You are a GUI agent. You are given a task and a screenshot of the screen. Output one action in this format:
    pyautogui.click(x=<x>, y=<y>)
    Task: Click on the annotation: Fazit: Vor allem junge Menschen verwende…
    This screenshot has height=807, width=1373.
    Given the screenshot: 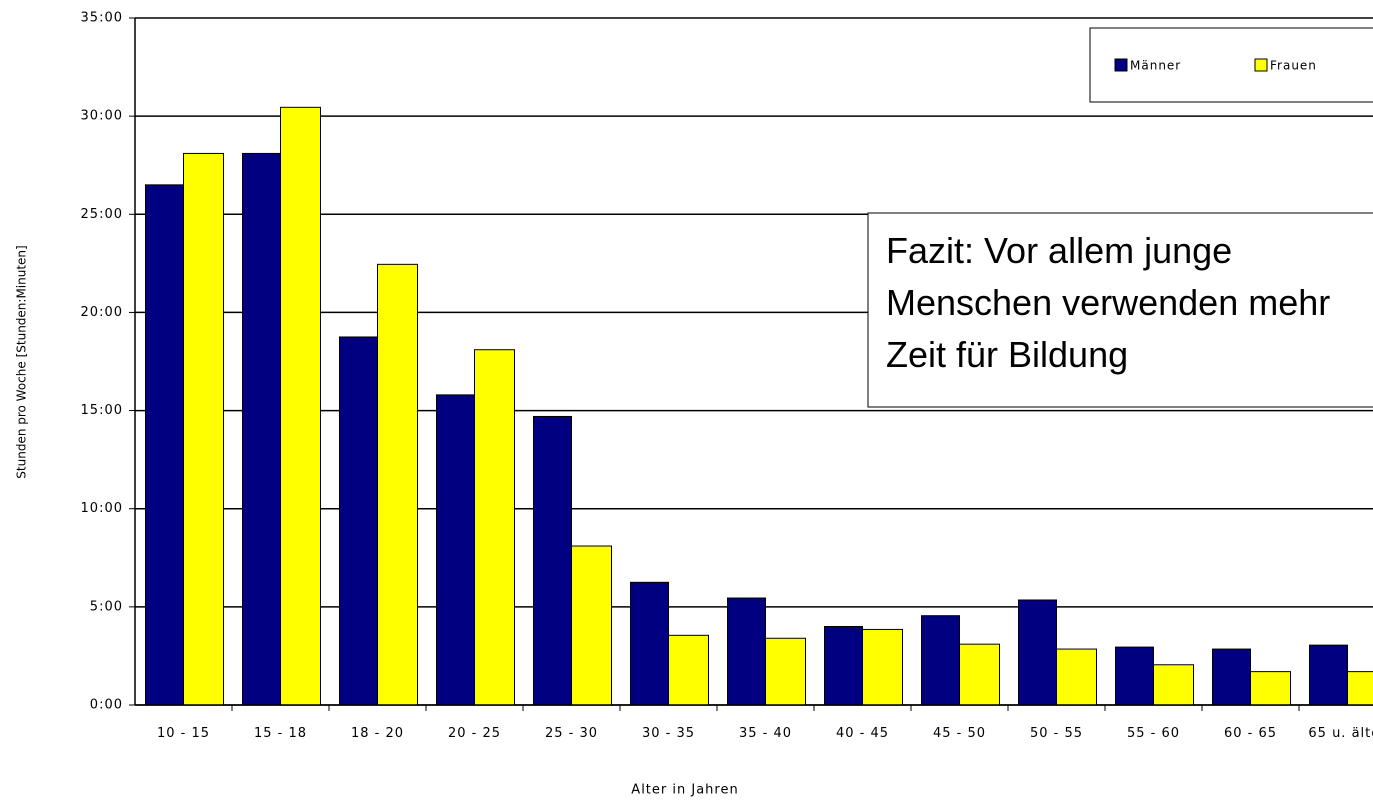 What is the action you would take?
    pyautogui.click(x=1108, y=302)
    